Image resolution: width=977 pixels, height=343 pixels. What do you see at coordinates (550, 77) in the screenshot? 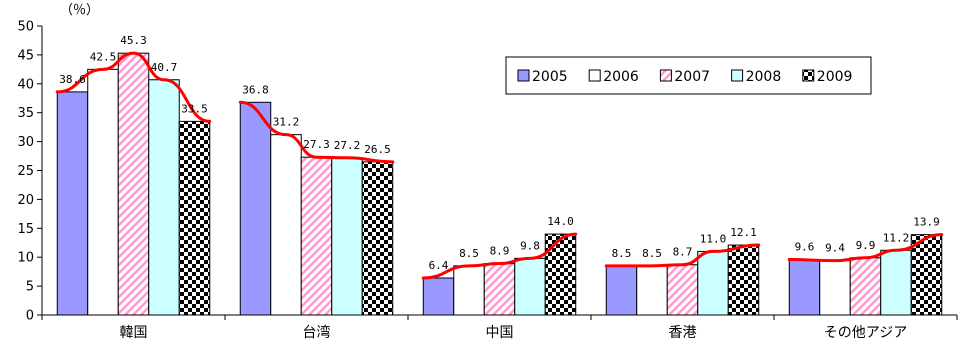
I see `legend-entry-label: 2005` at bounding box center [550, 77].